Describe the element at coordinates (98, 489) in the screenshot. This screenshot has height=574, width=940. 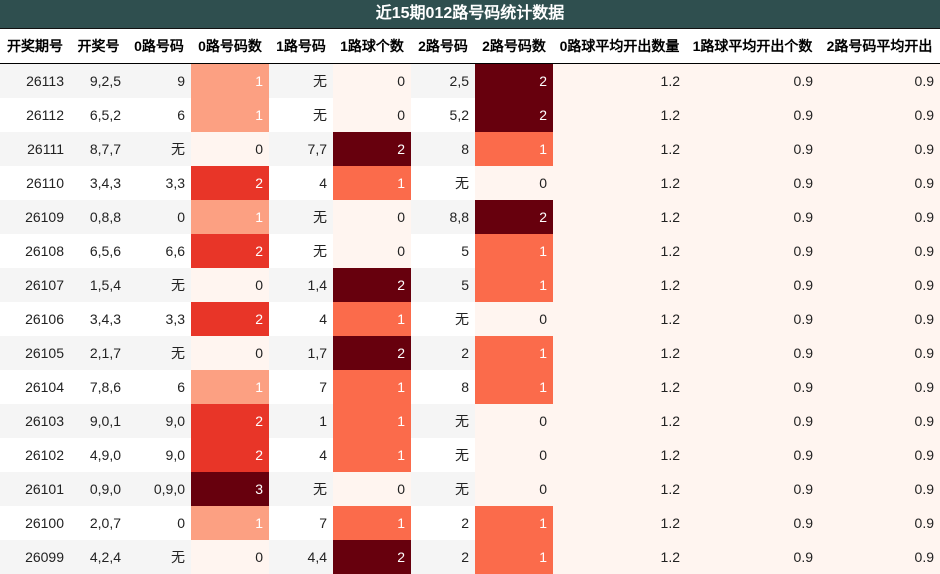
I see `draw-cell: 0,9,0` at that location.